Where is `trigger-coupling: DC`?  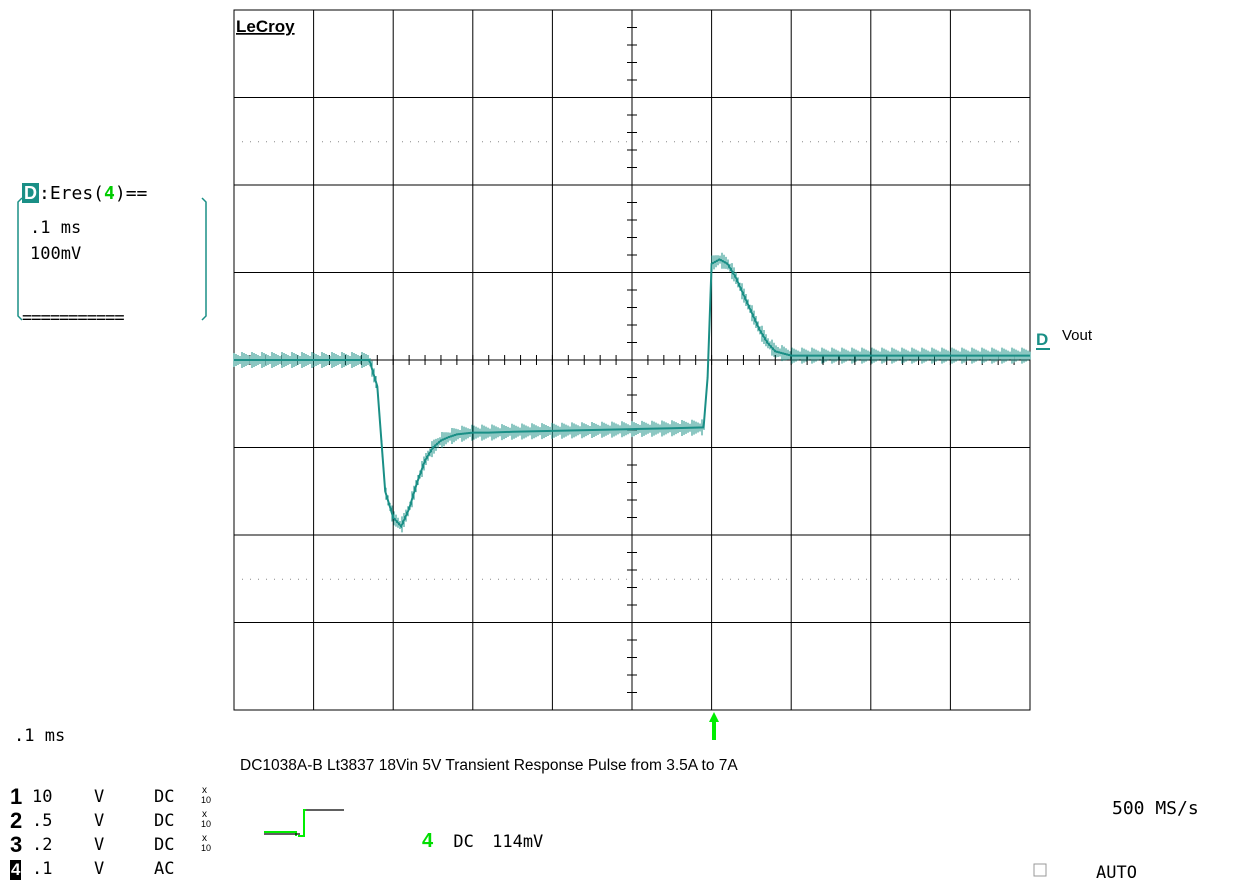 trigger-coupling: DC is located at coordinates (463, 842).